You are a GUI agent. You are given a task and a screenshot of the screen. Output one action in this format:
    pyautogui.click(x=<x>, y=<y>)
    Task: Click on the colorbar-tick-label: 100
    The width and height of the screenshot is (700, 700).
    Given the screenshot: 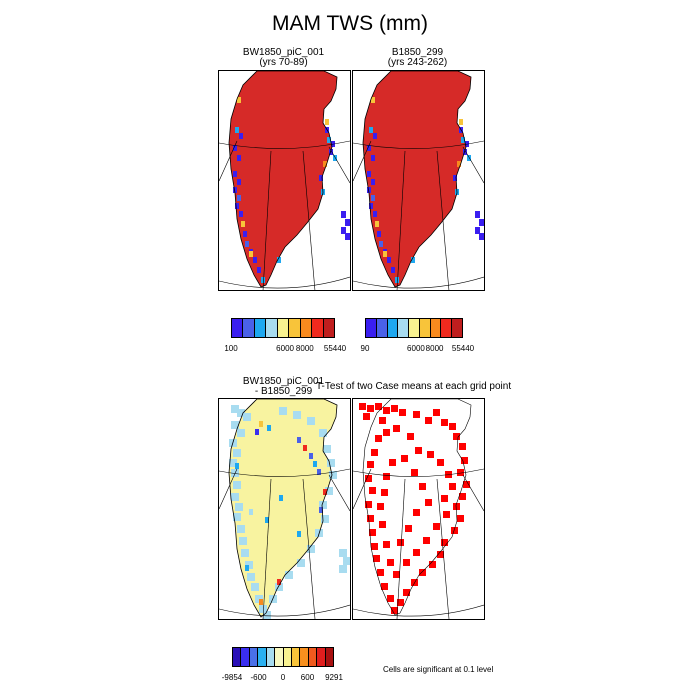 What is the action you would take?
    pyautogui.click(x=231, y=348)
    